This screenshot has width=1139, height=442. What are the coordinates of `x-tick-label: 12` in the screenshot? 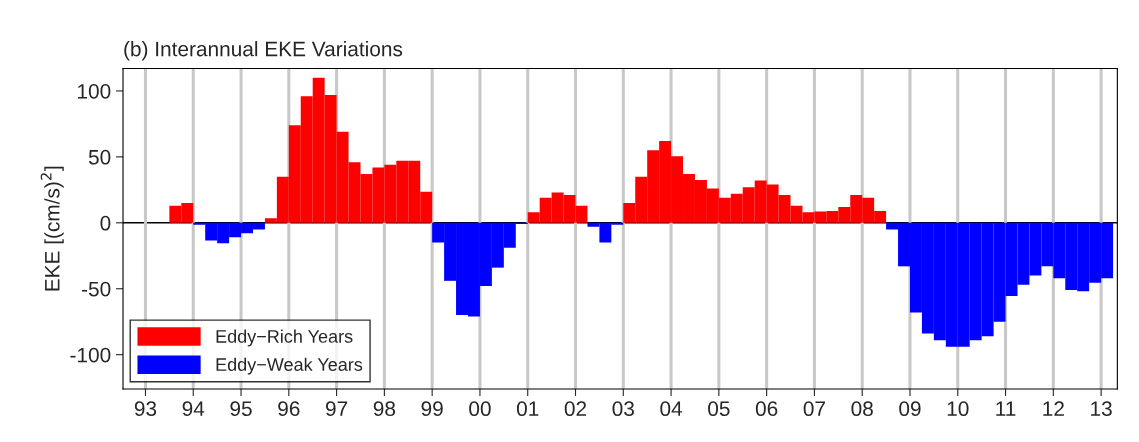 It's located at (1053, 408).